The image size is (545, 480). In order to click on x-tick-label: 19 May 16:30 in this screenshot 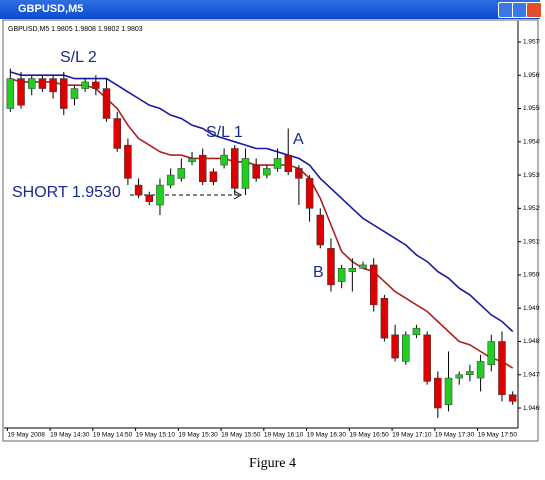, I will do `click(327, 435)`.